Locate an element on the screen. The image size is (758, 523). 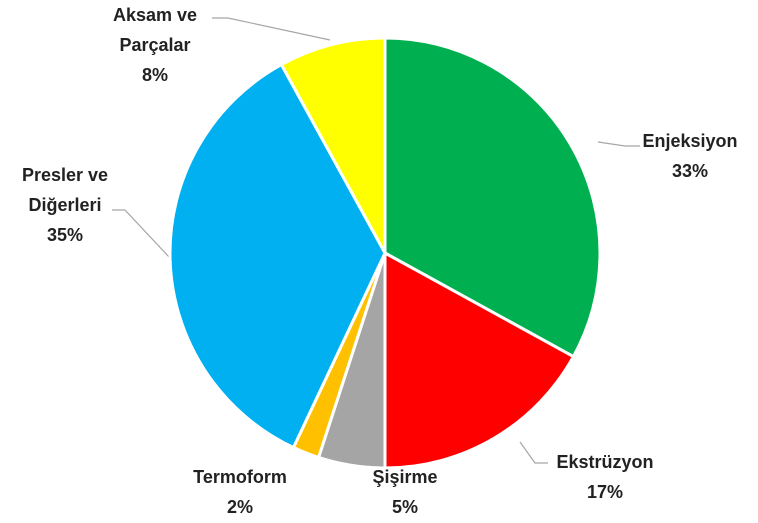
data-label: Termoform 2% is located at coordinates (240, 492).